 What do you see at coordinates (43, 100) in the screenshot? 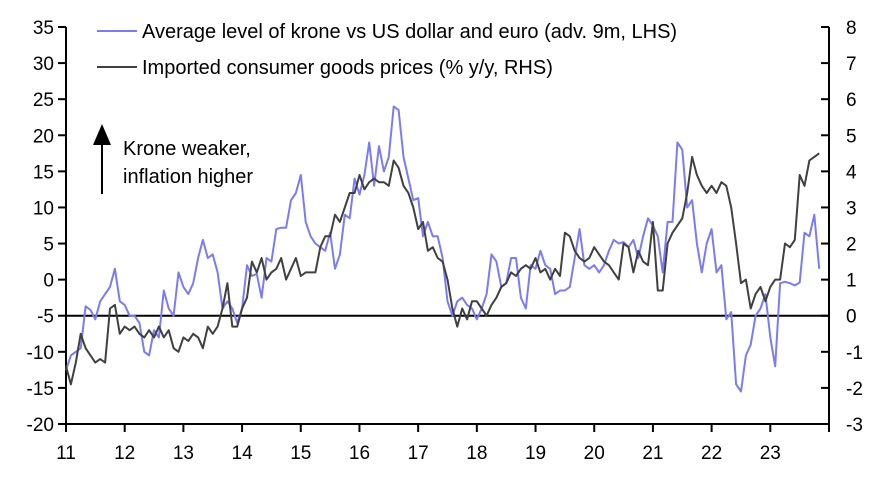
I see `left-axis-tick-label: 25` at bounding box center [43, 100].